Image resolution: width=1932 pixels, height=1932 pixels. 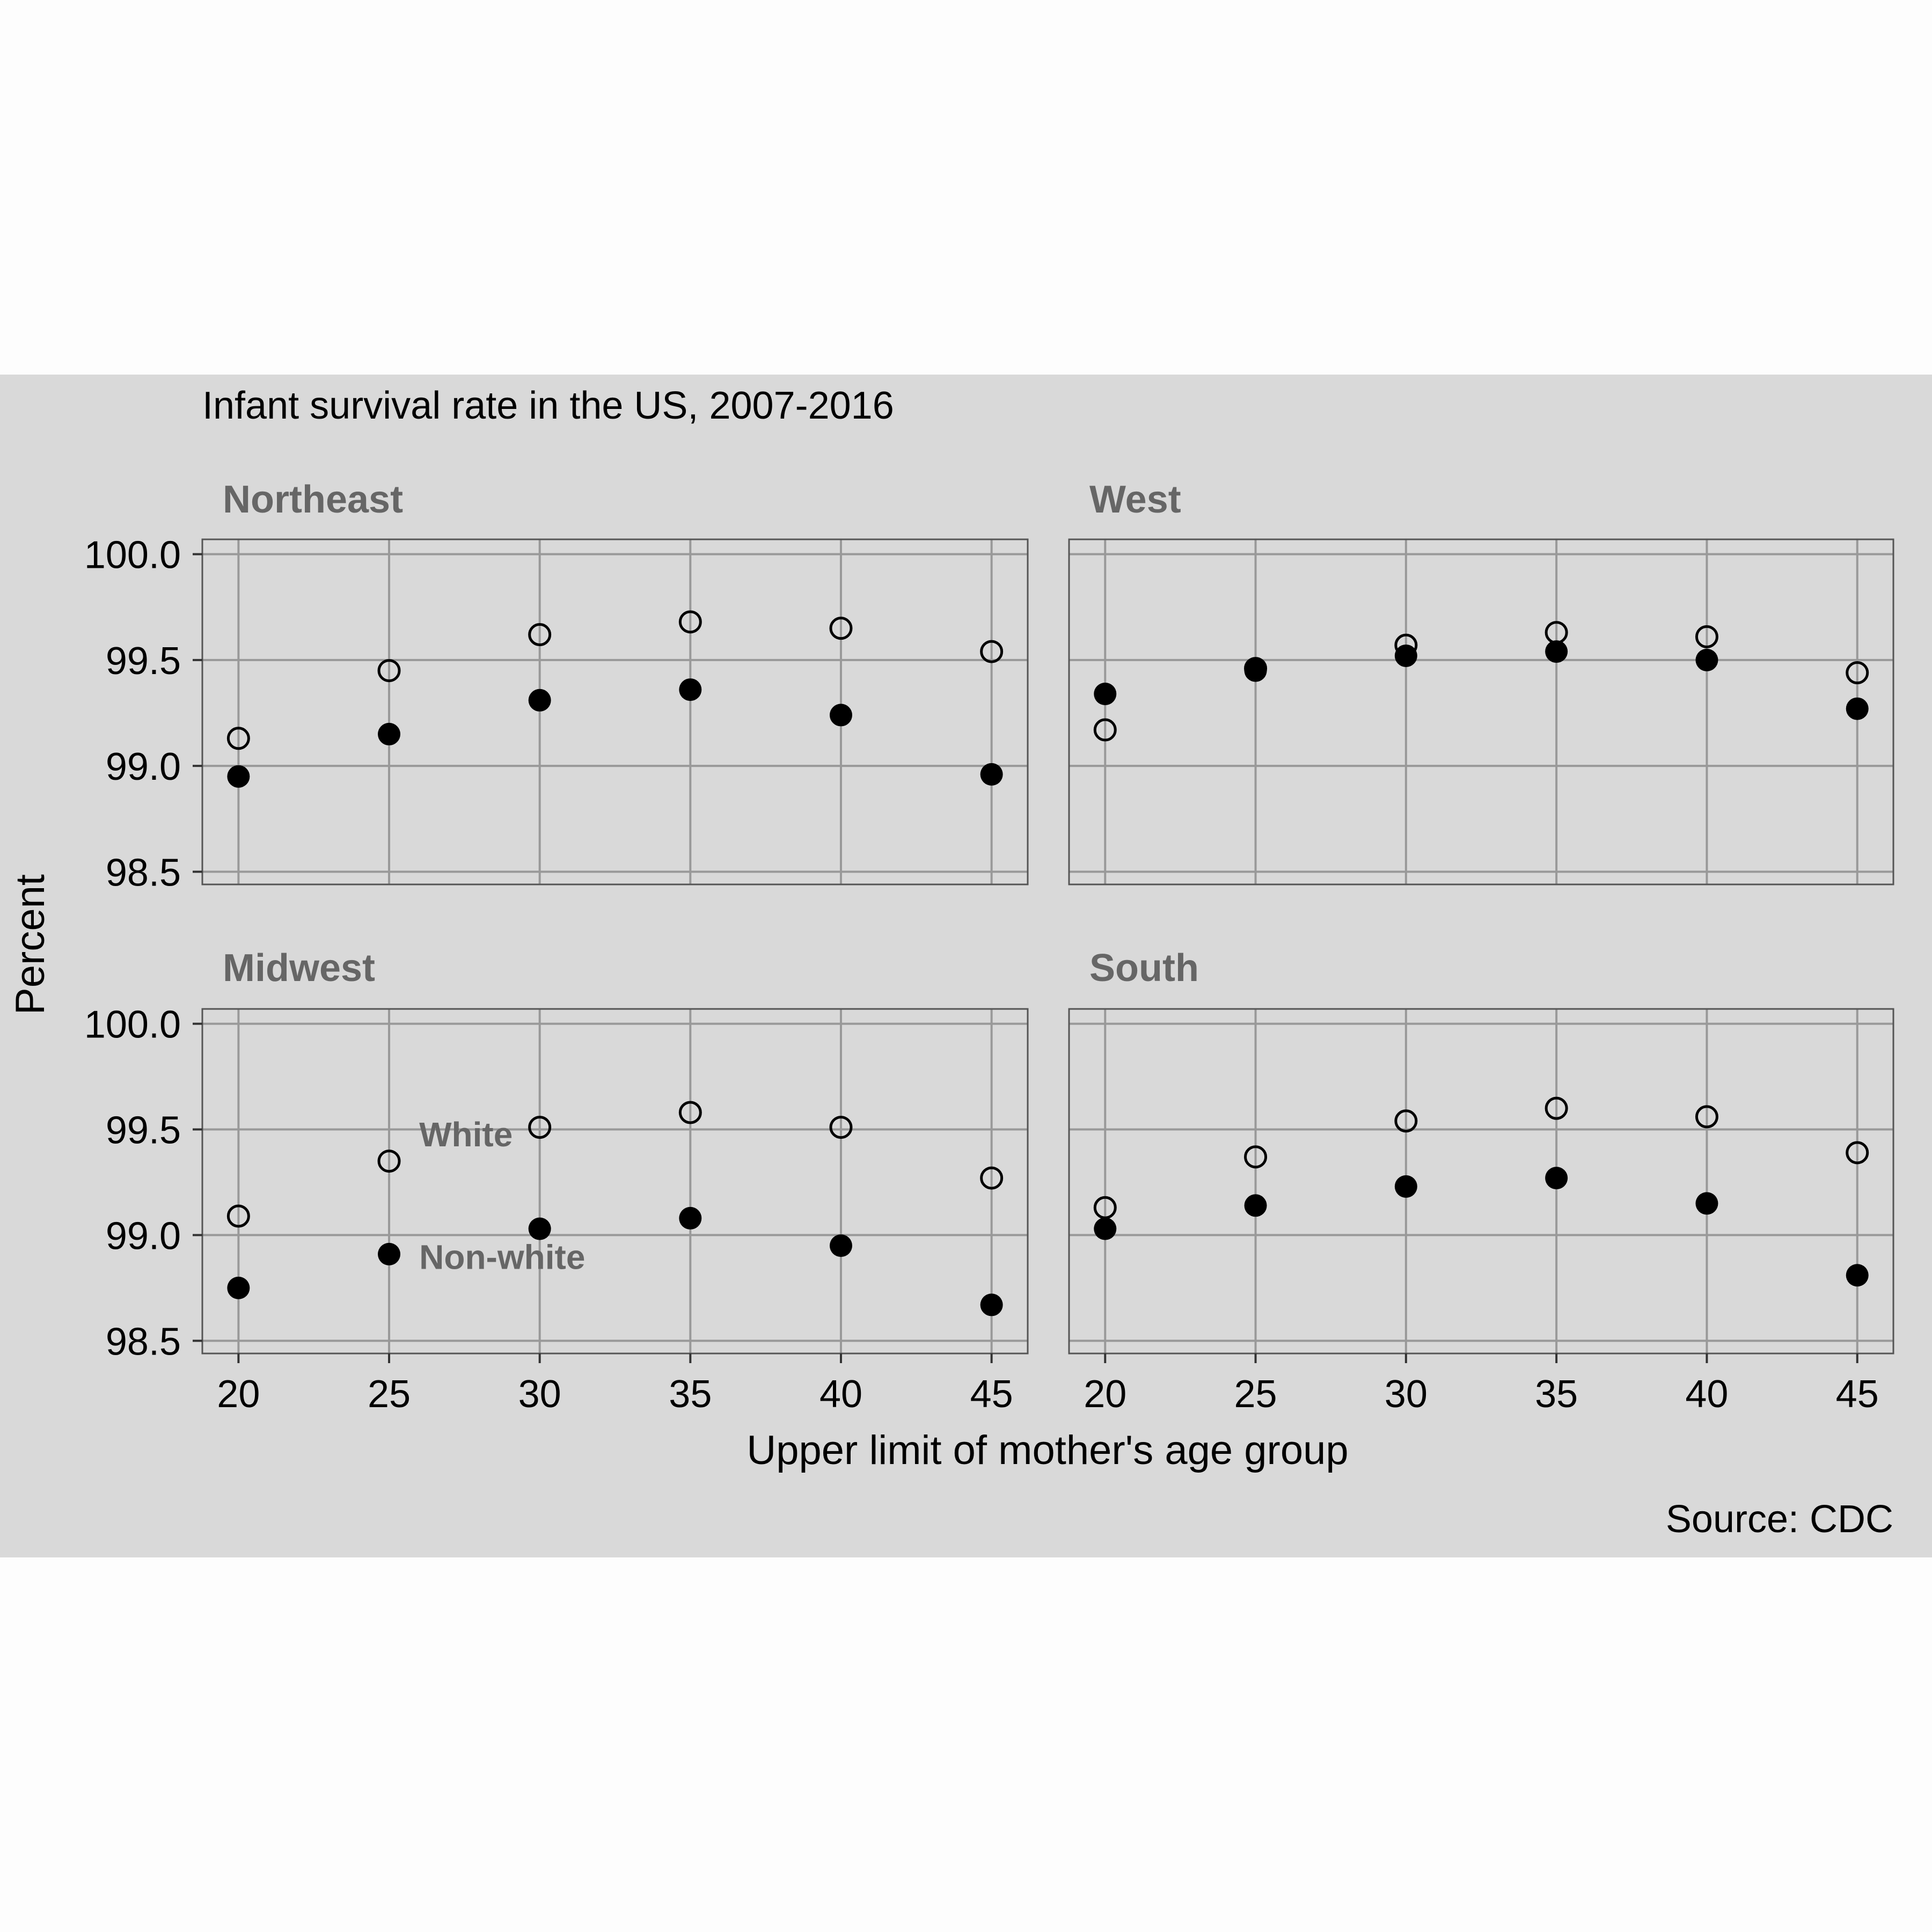 What do you see at coordinates (1779, 1519) in the screenshot?
I see `source-caption: Source: CDC` at bounding box center [1779, 1519].